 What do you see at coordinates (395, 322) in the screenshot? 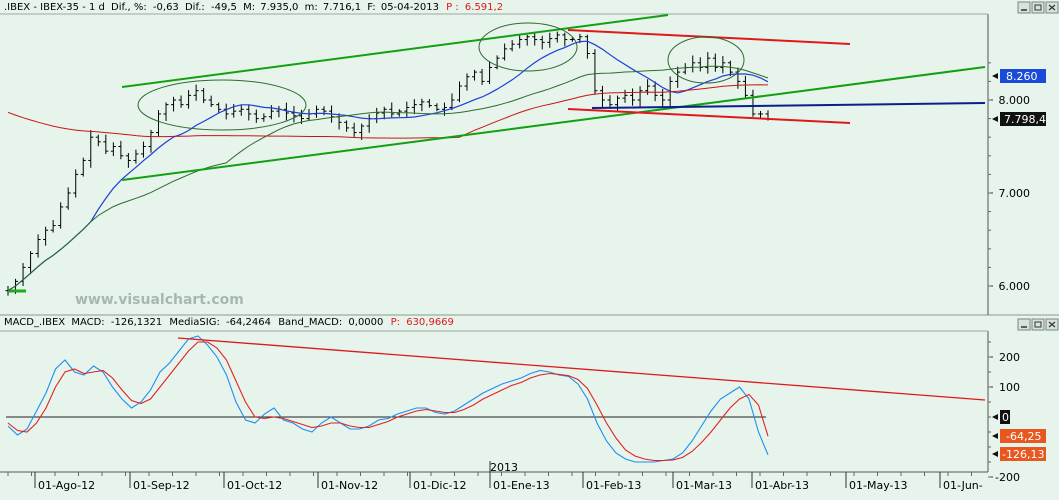
I see `macd-p-label: P:` at bounding box center [395, 322].